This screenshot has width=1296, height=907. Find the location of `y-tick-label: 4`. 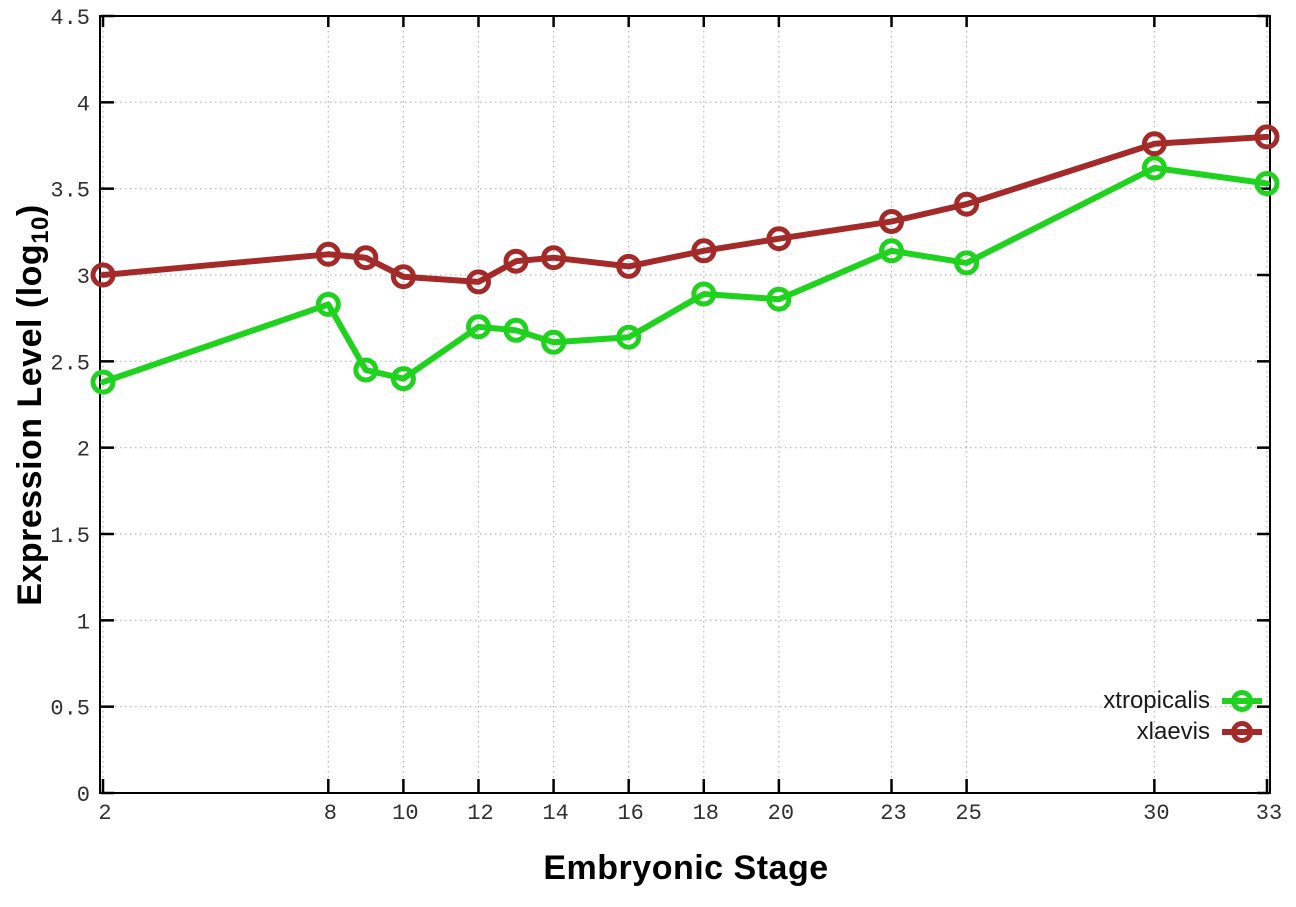

y-tick-label: 4 is located at coordinates (83, 104).